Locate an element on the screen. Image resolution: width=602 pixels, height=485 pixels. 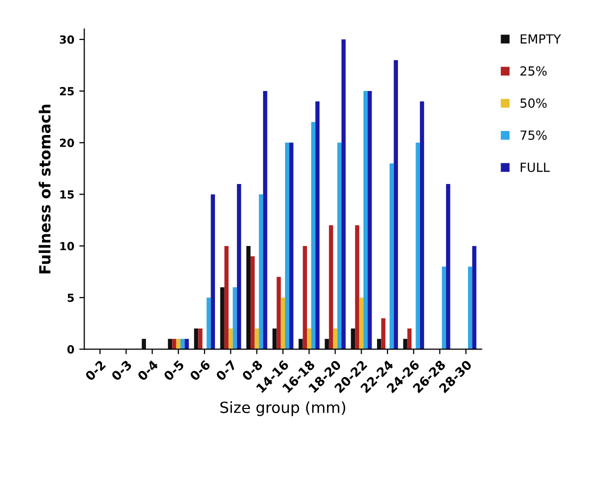
legend-label: 25% is located at coordinates (533, 71).